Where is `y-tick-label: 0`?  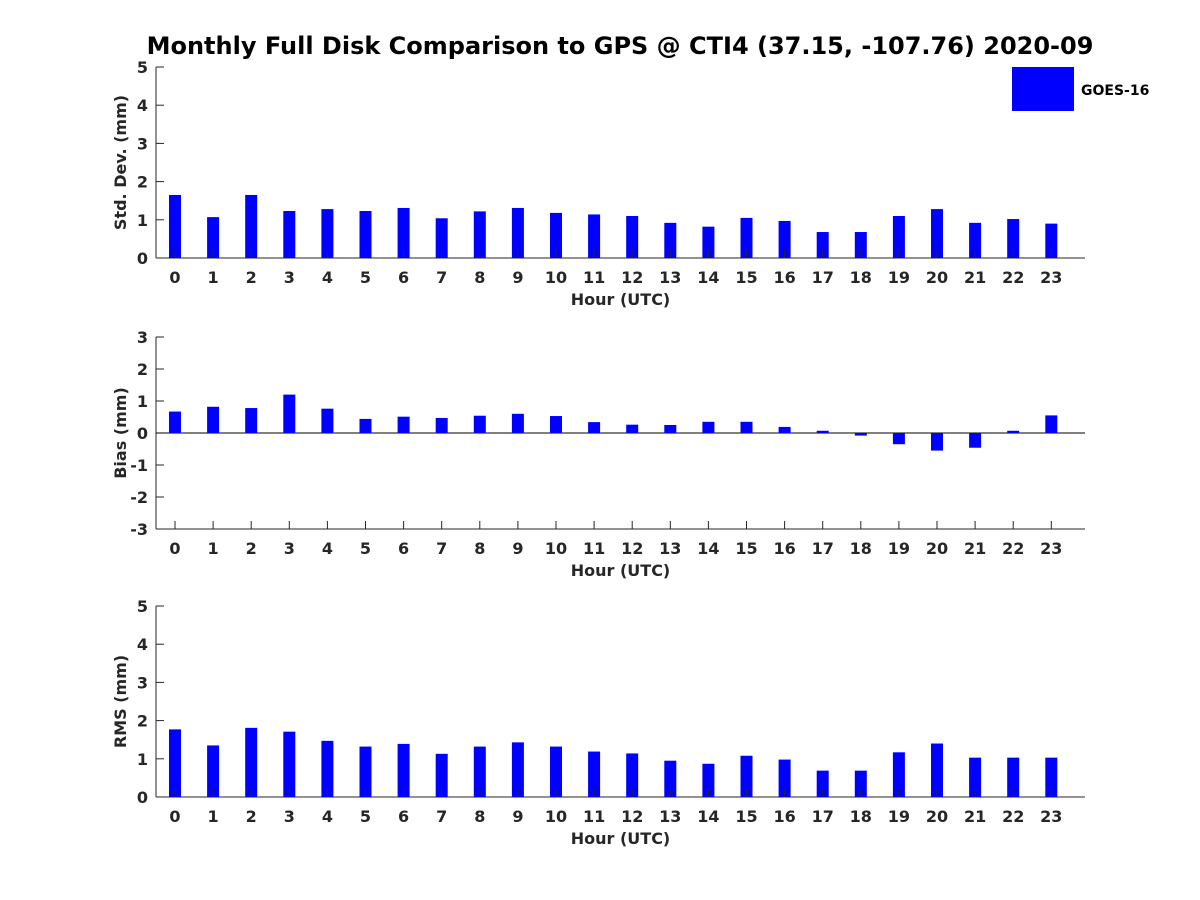
y-tick-label: 0 is located at coordinates (142, 797).